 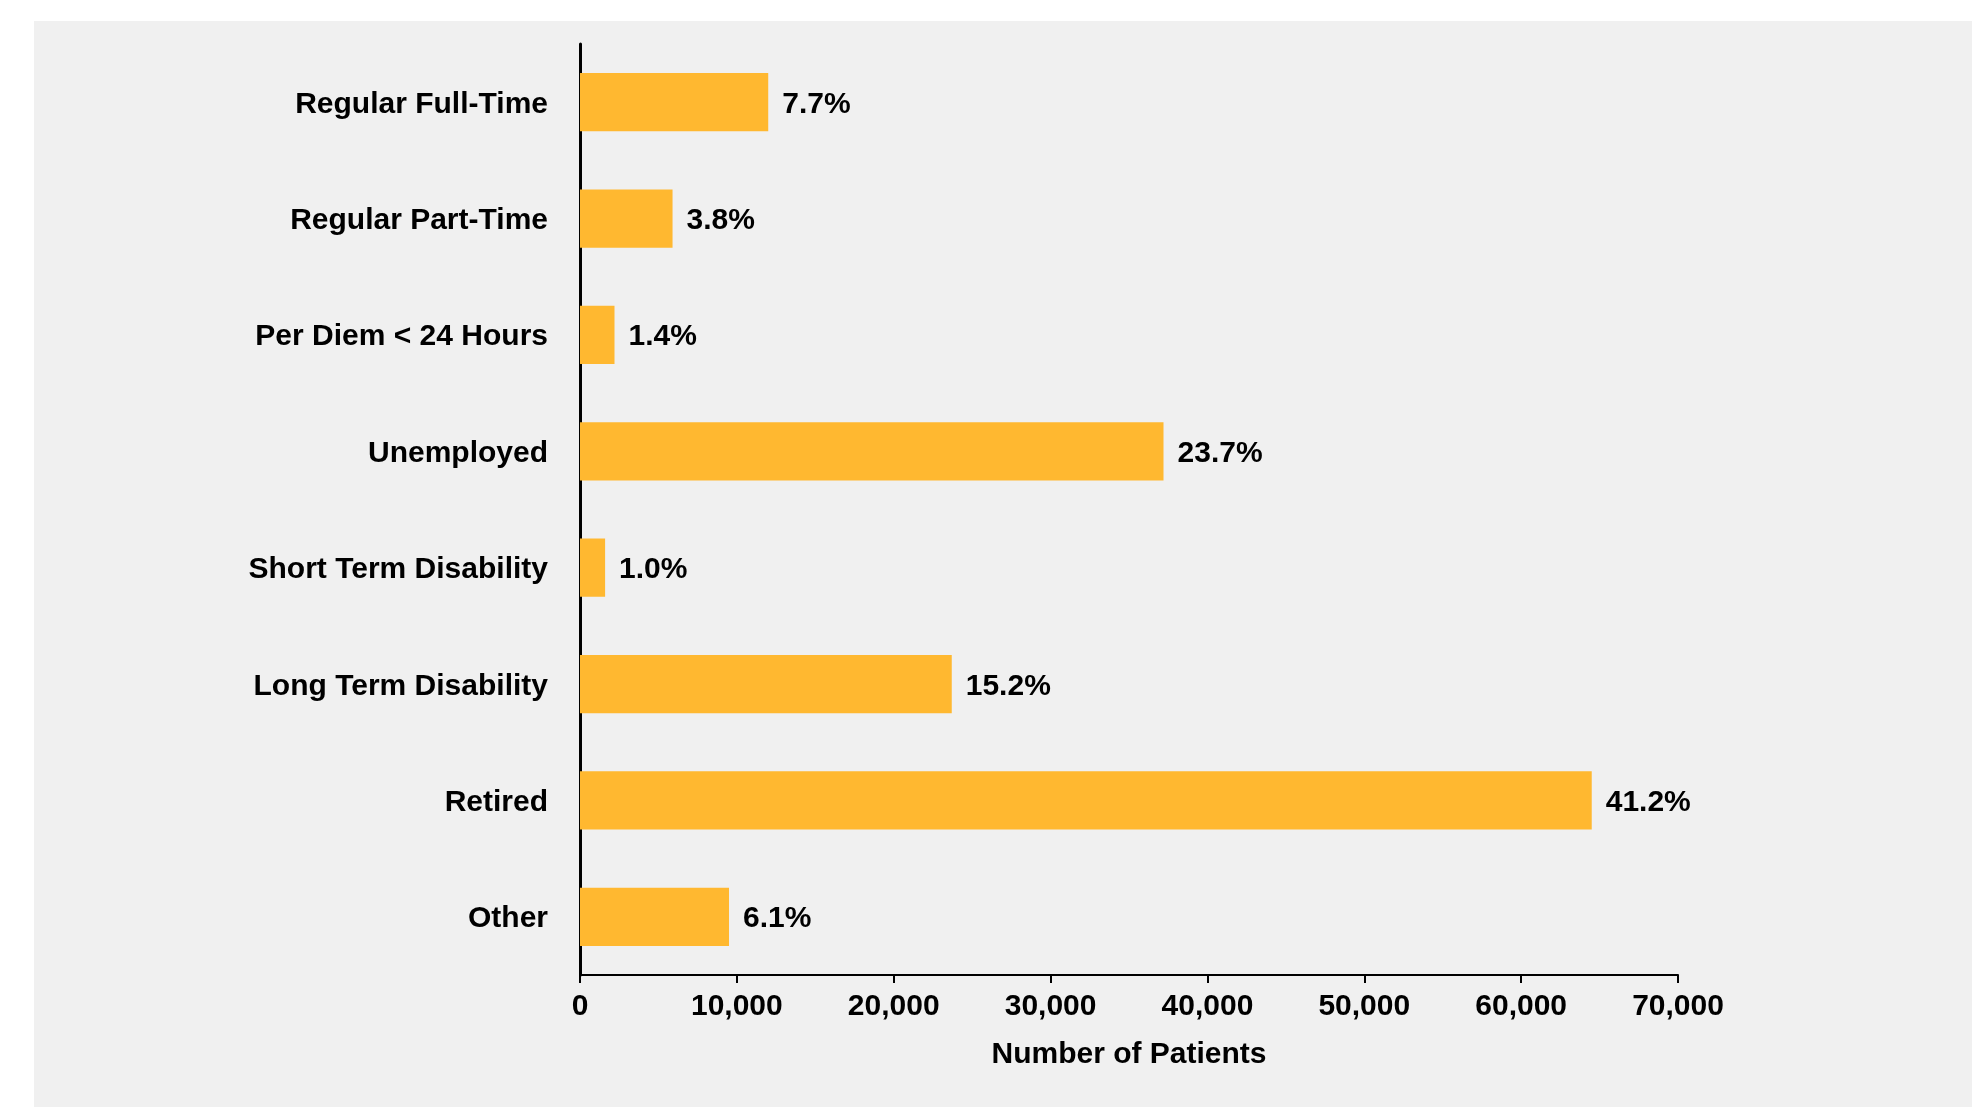 I want to click on annotation: 41.2%, so click(x=1648, y=800).